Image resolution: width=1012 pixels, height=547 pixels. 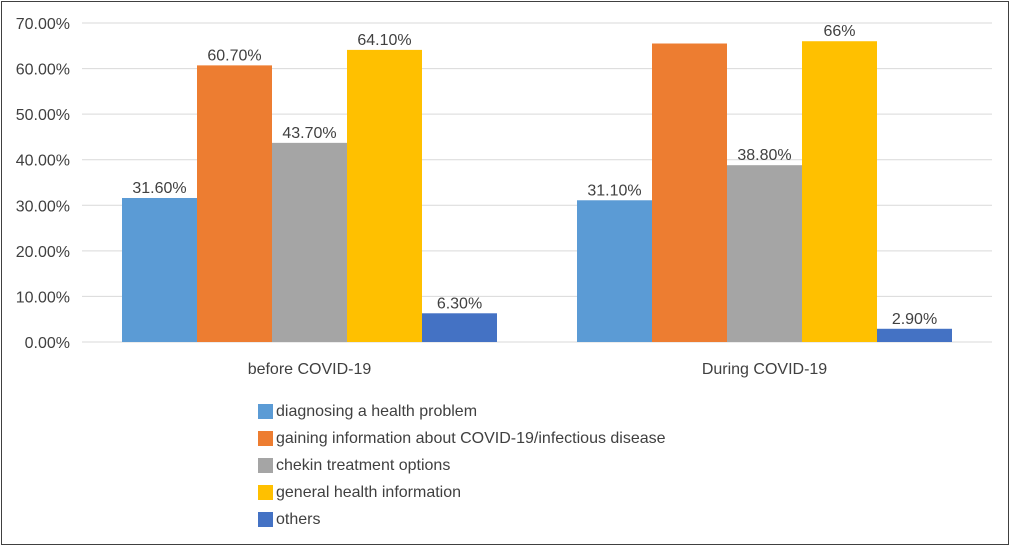 I want to click on category-labels: before COVID-19 During COVID-19, so click(x=538, y=369).